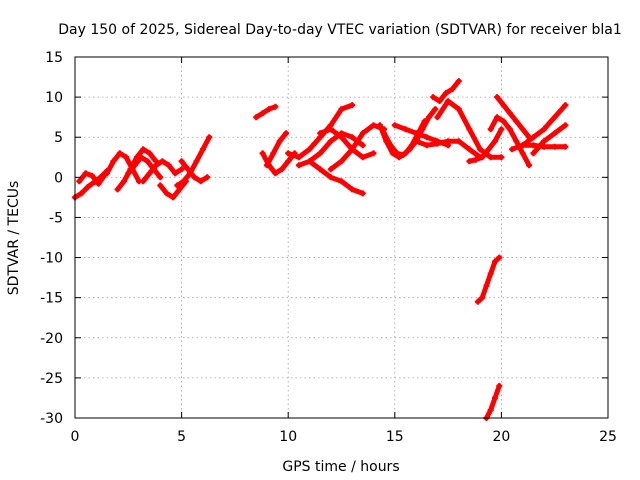 The height and width of the screenshot is (480, 640). I want to click on y-tick-label: 10, so click(54, 98).